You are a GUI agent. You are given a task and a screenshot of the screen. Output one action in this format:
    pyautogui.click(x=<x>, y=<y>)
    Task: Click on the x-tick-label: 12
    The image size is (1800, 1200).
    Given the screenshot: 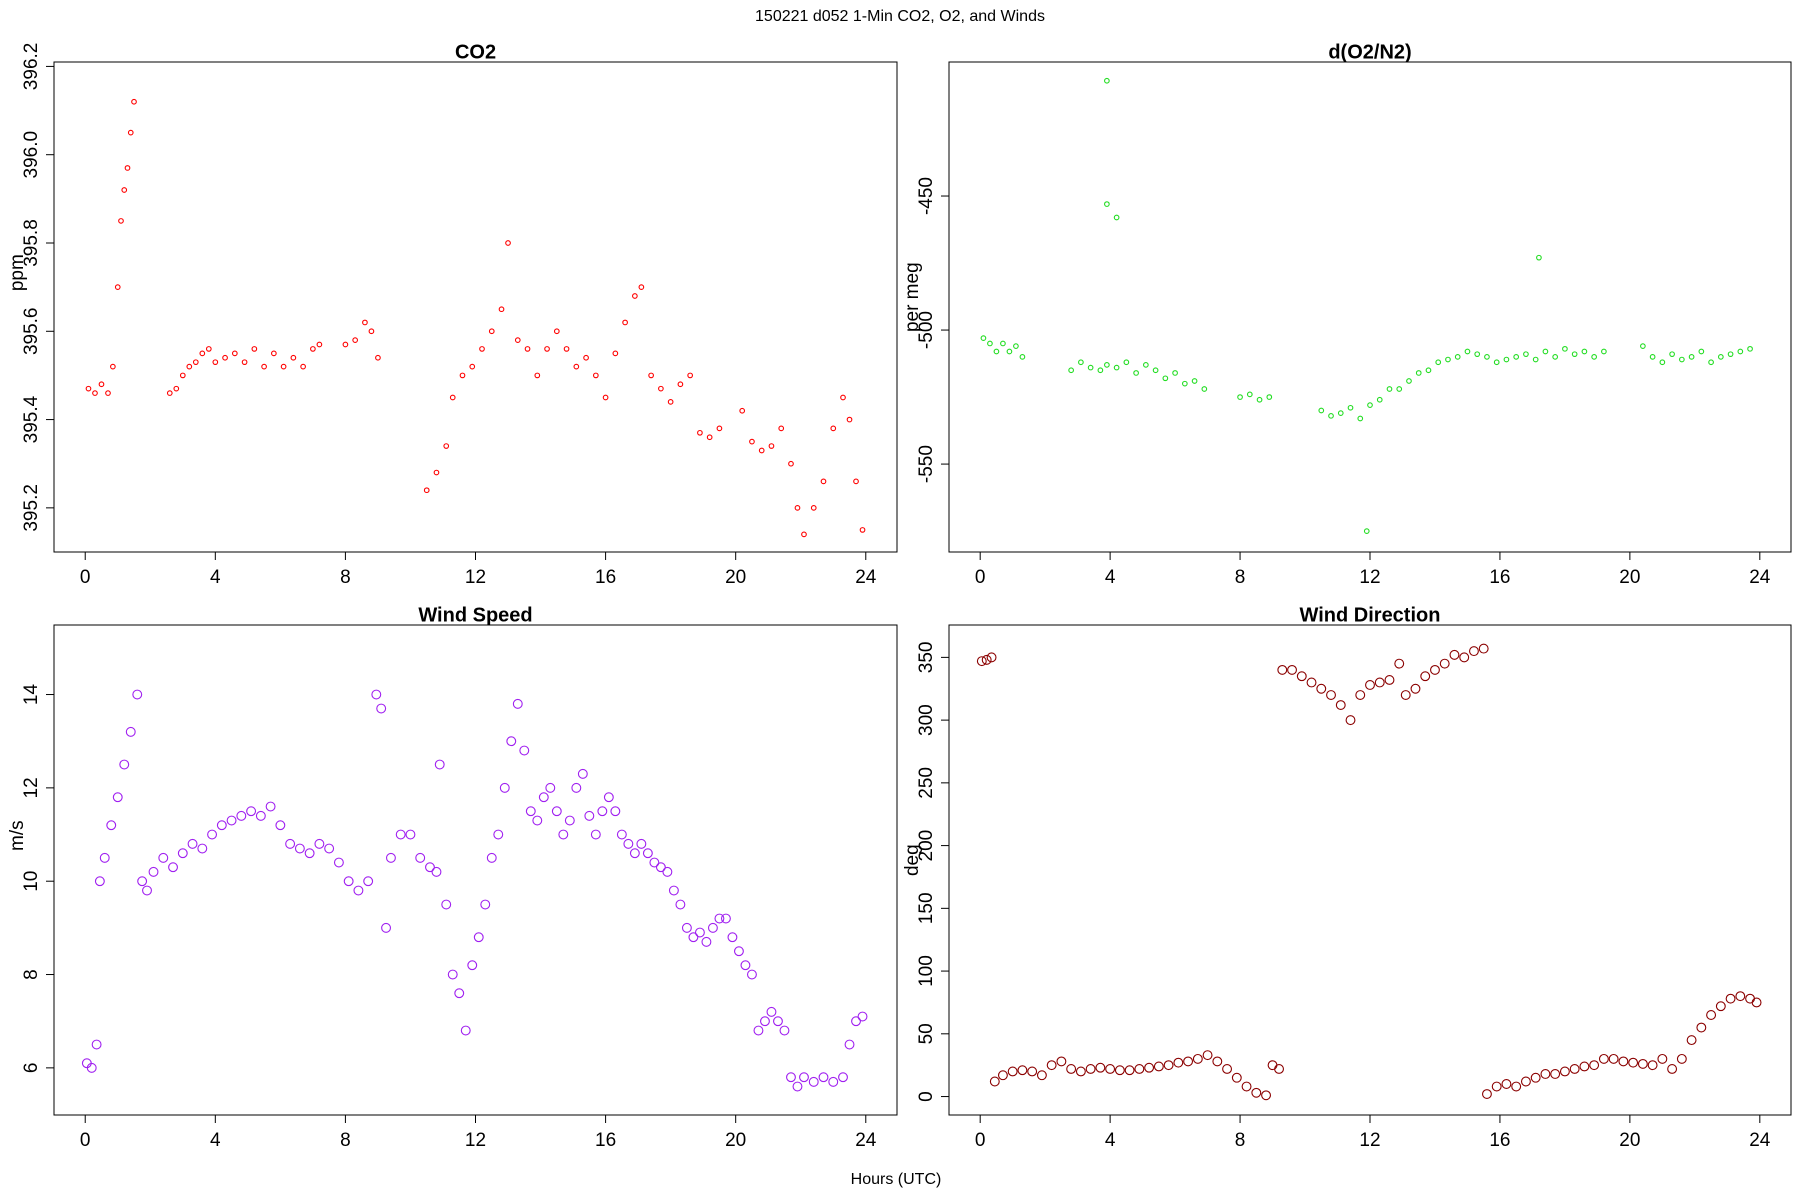 What is the action you would take?
    pyautogui.click(x=475, y=1140)
    